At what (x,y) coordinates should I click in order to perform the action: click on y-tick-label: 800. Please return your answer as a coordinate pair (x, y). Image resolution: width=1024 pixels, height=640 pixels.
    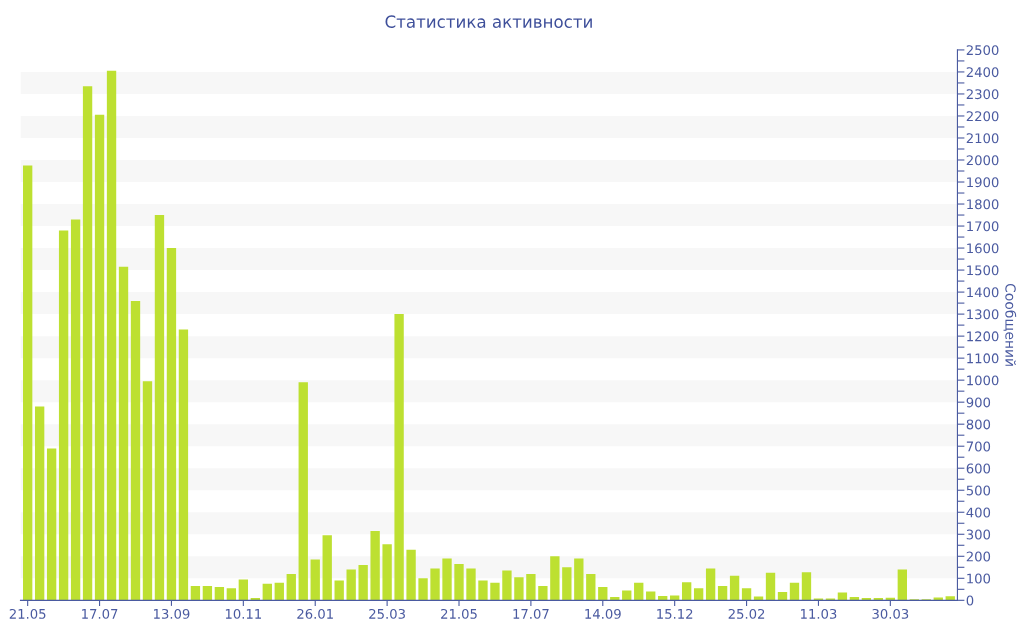
    Looking at the image, I should click on (978, 424).